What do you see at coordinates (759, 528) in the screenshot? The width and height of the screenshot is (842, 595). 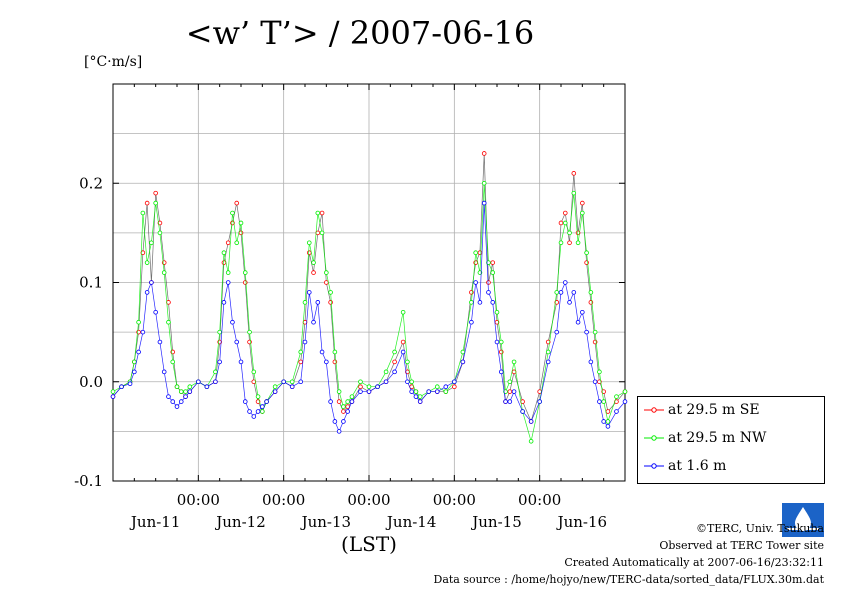 I see `copyright-text: ©TERC, Univ. Tsukuba` at bounding box center [759, 528].